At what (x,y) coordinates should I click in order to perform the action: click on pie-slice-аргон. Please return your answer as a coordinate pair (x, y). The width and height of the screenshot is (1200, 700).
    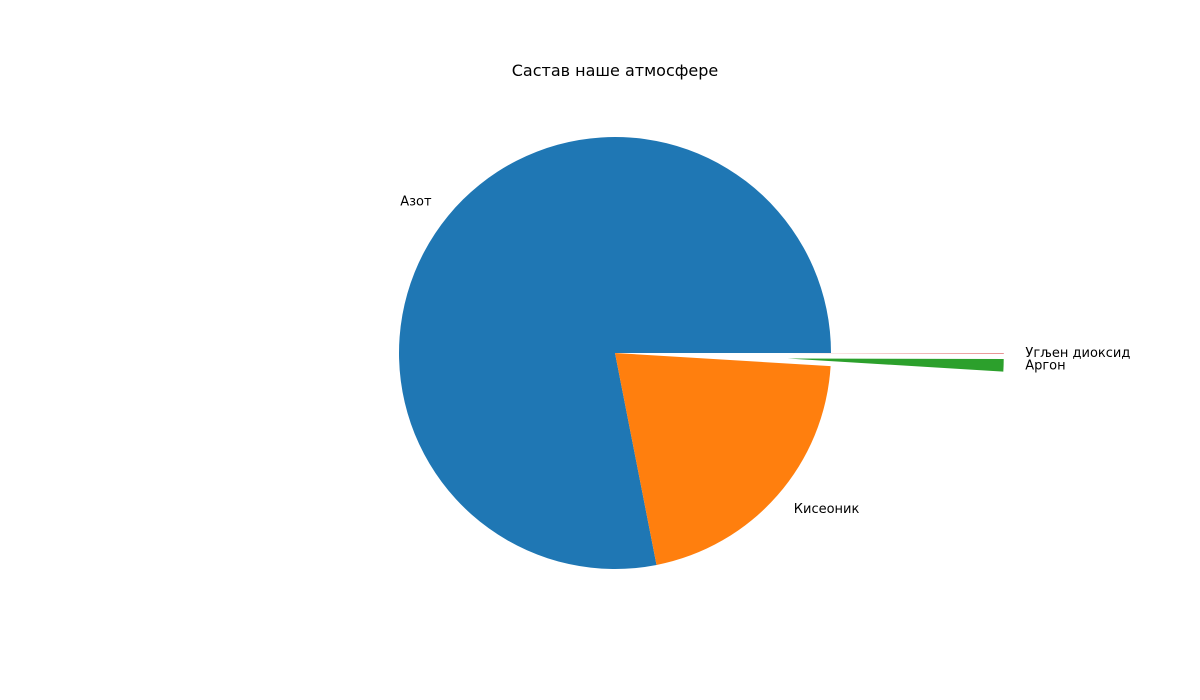
    Looking at the image, I should click on (895, 365).